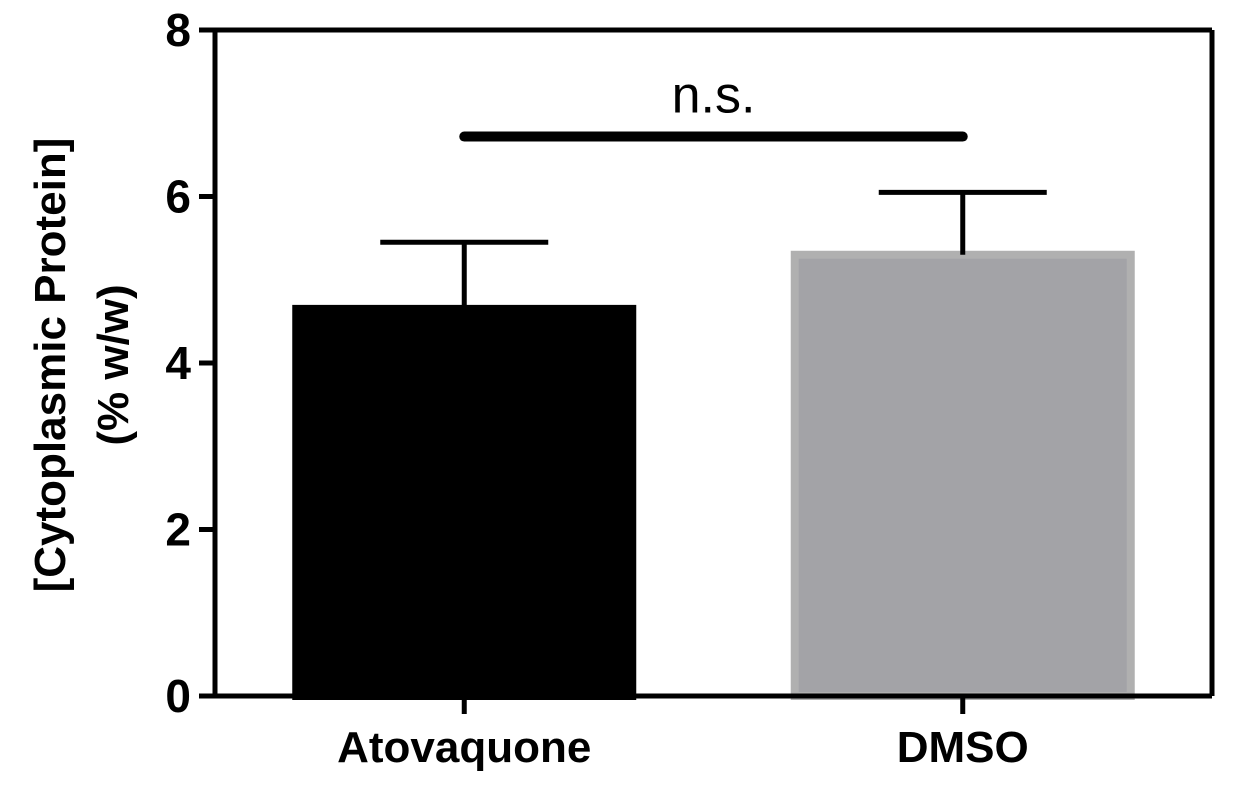 The image size is (1234, 786). What do you see at coordinates (178, 530) in the screenshot?
I see `y-tick-label: 2` at bounding box center [178, 530].